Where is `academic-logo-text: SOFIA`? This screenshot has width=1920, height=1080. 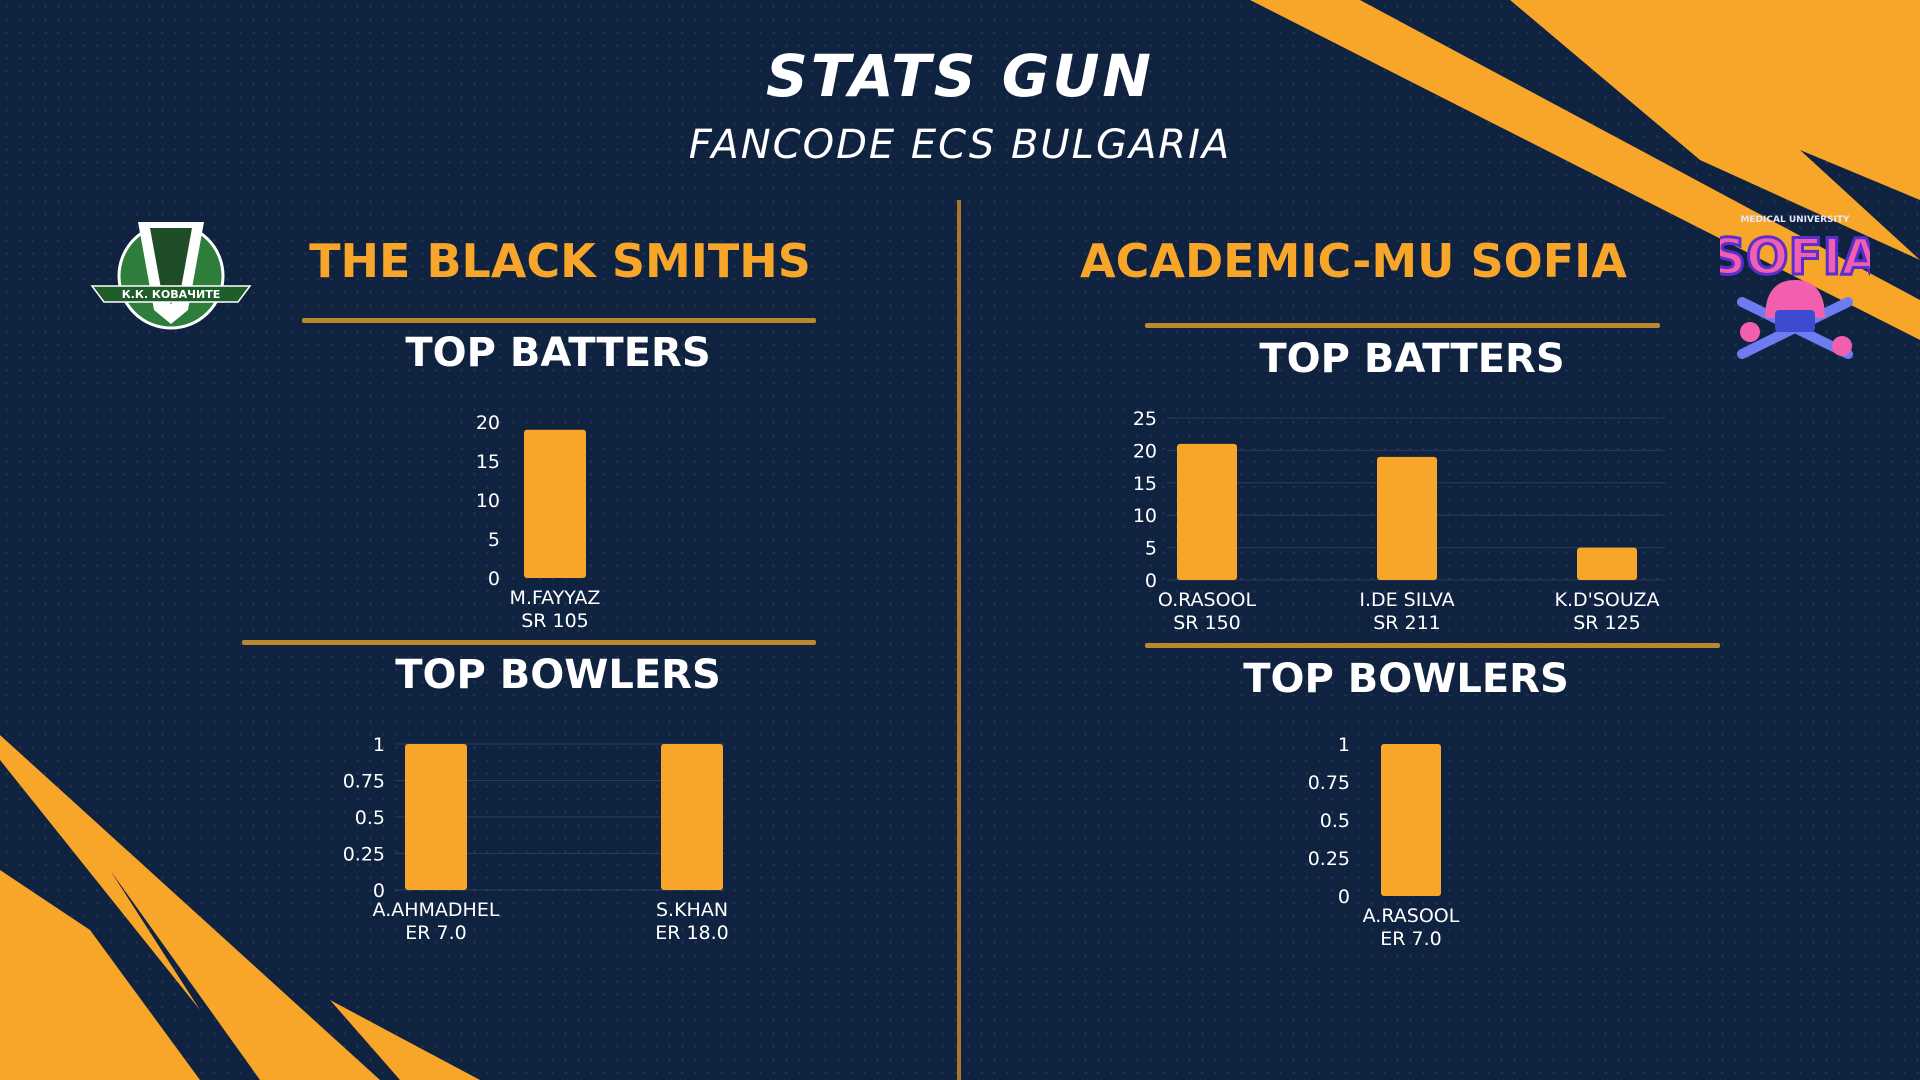
academic-logo-text: SOFIA is located at coordinates (1795, 257).